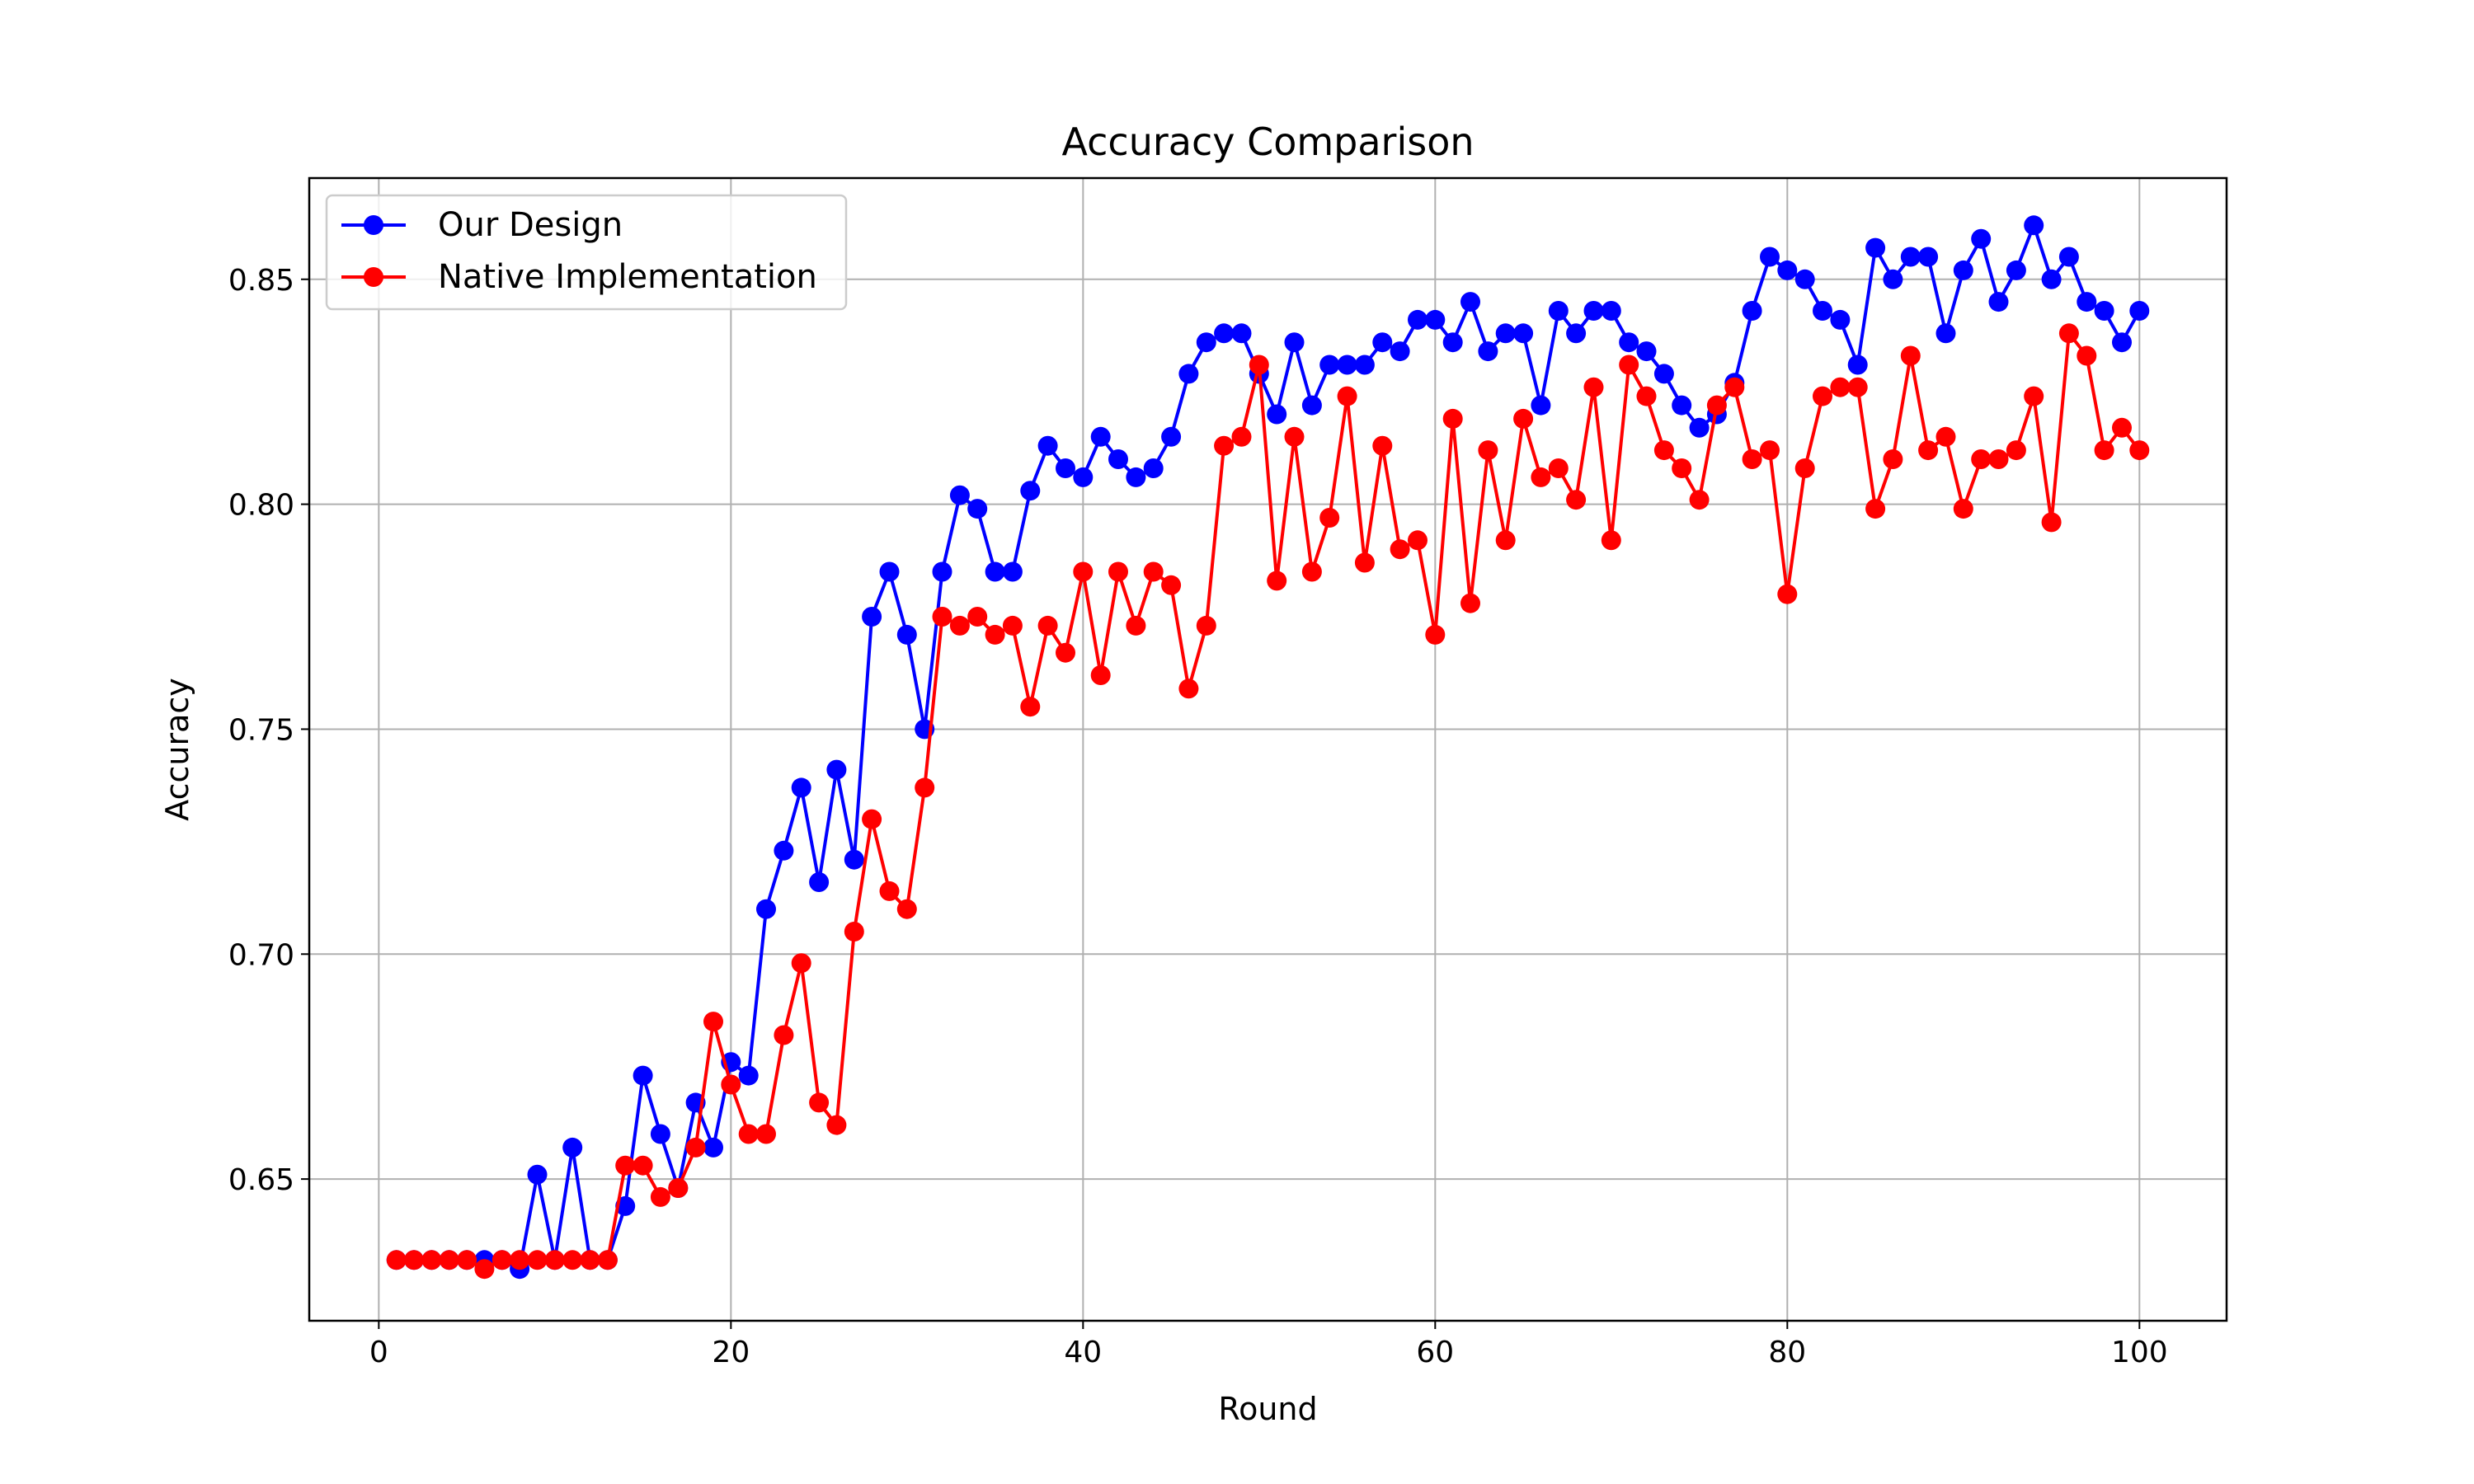 The height and width of the screenshot is (1484, 2474). Describe the element at coordinates (1083, 1352) in the screenshot. I see `x-tick-label: 40` at that location.